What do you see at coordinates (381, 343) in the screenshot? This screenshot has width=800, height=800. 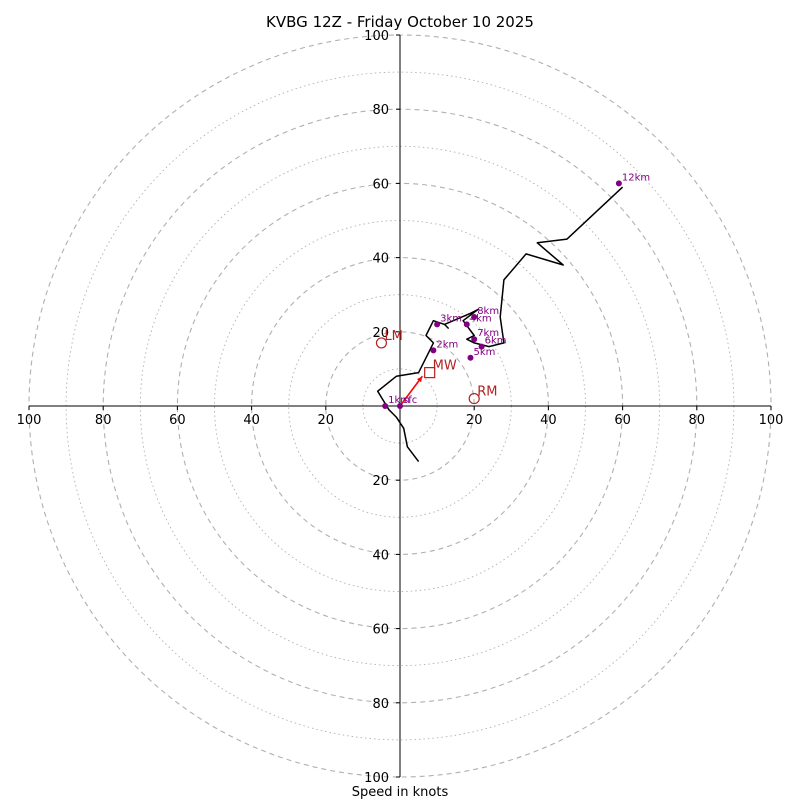 I see `left-mover-marker` at bounding box center [381, 343].